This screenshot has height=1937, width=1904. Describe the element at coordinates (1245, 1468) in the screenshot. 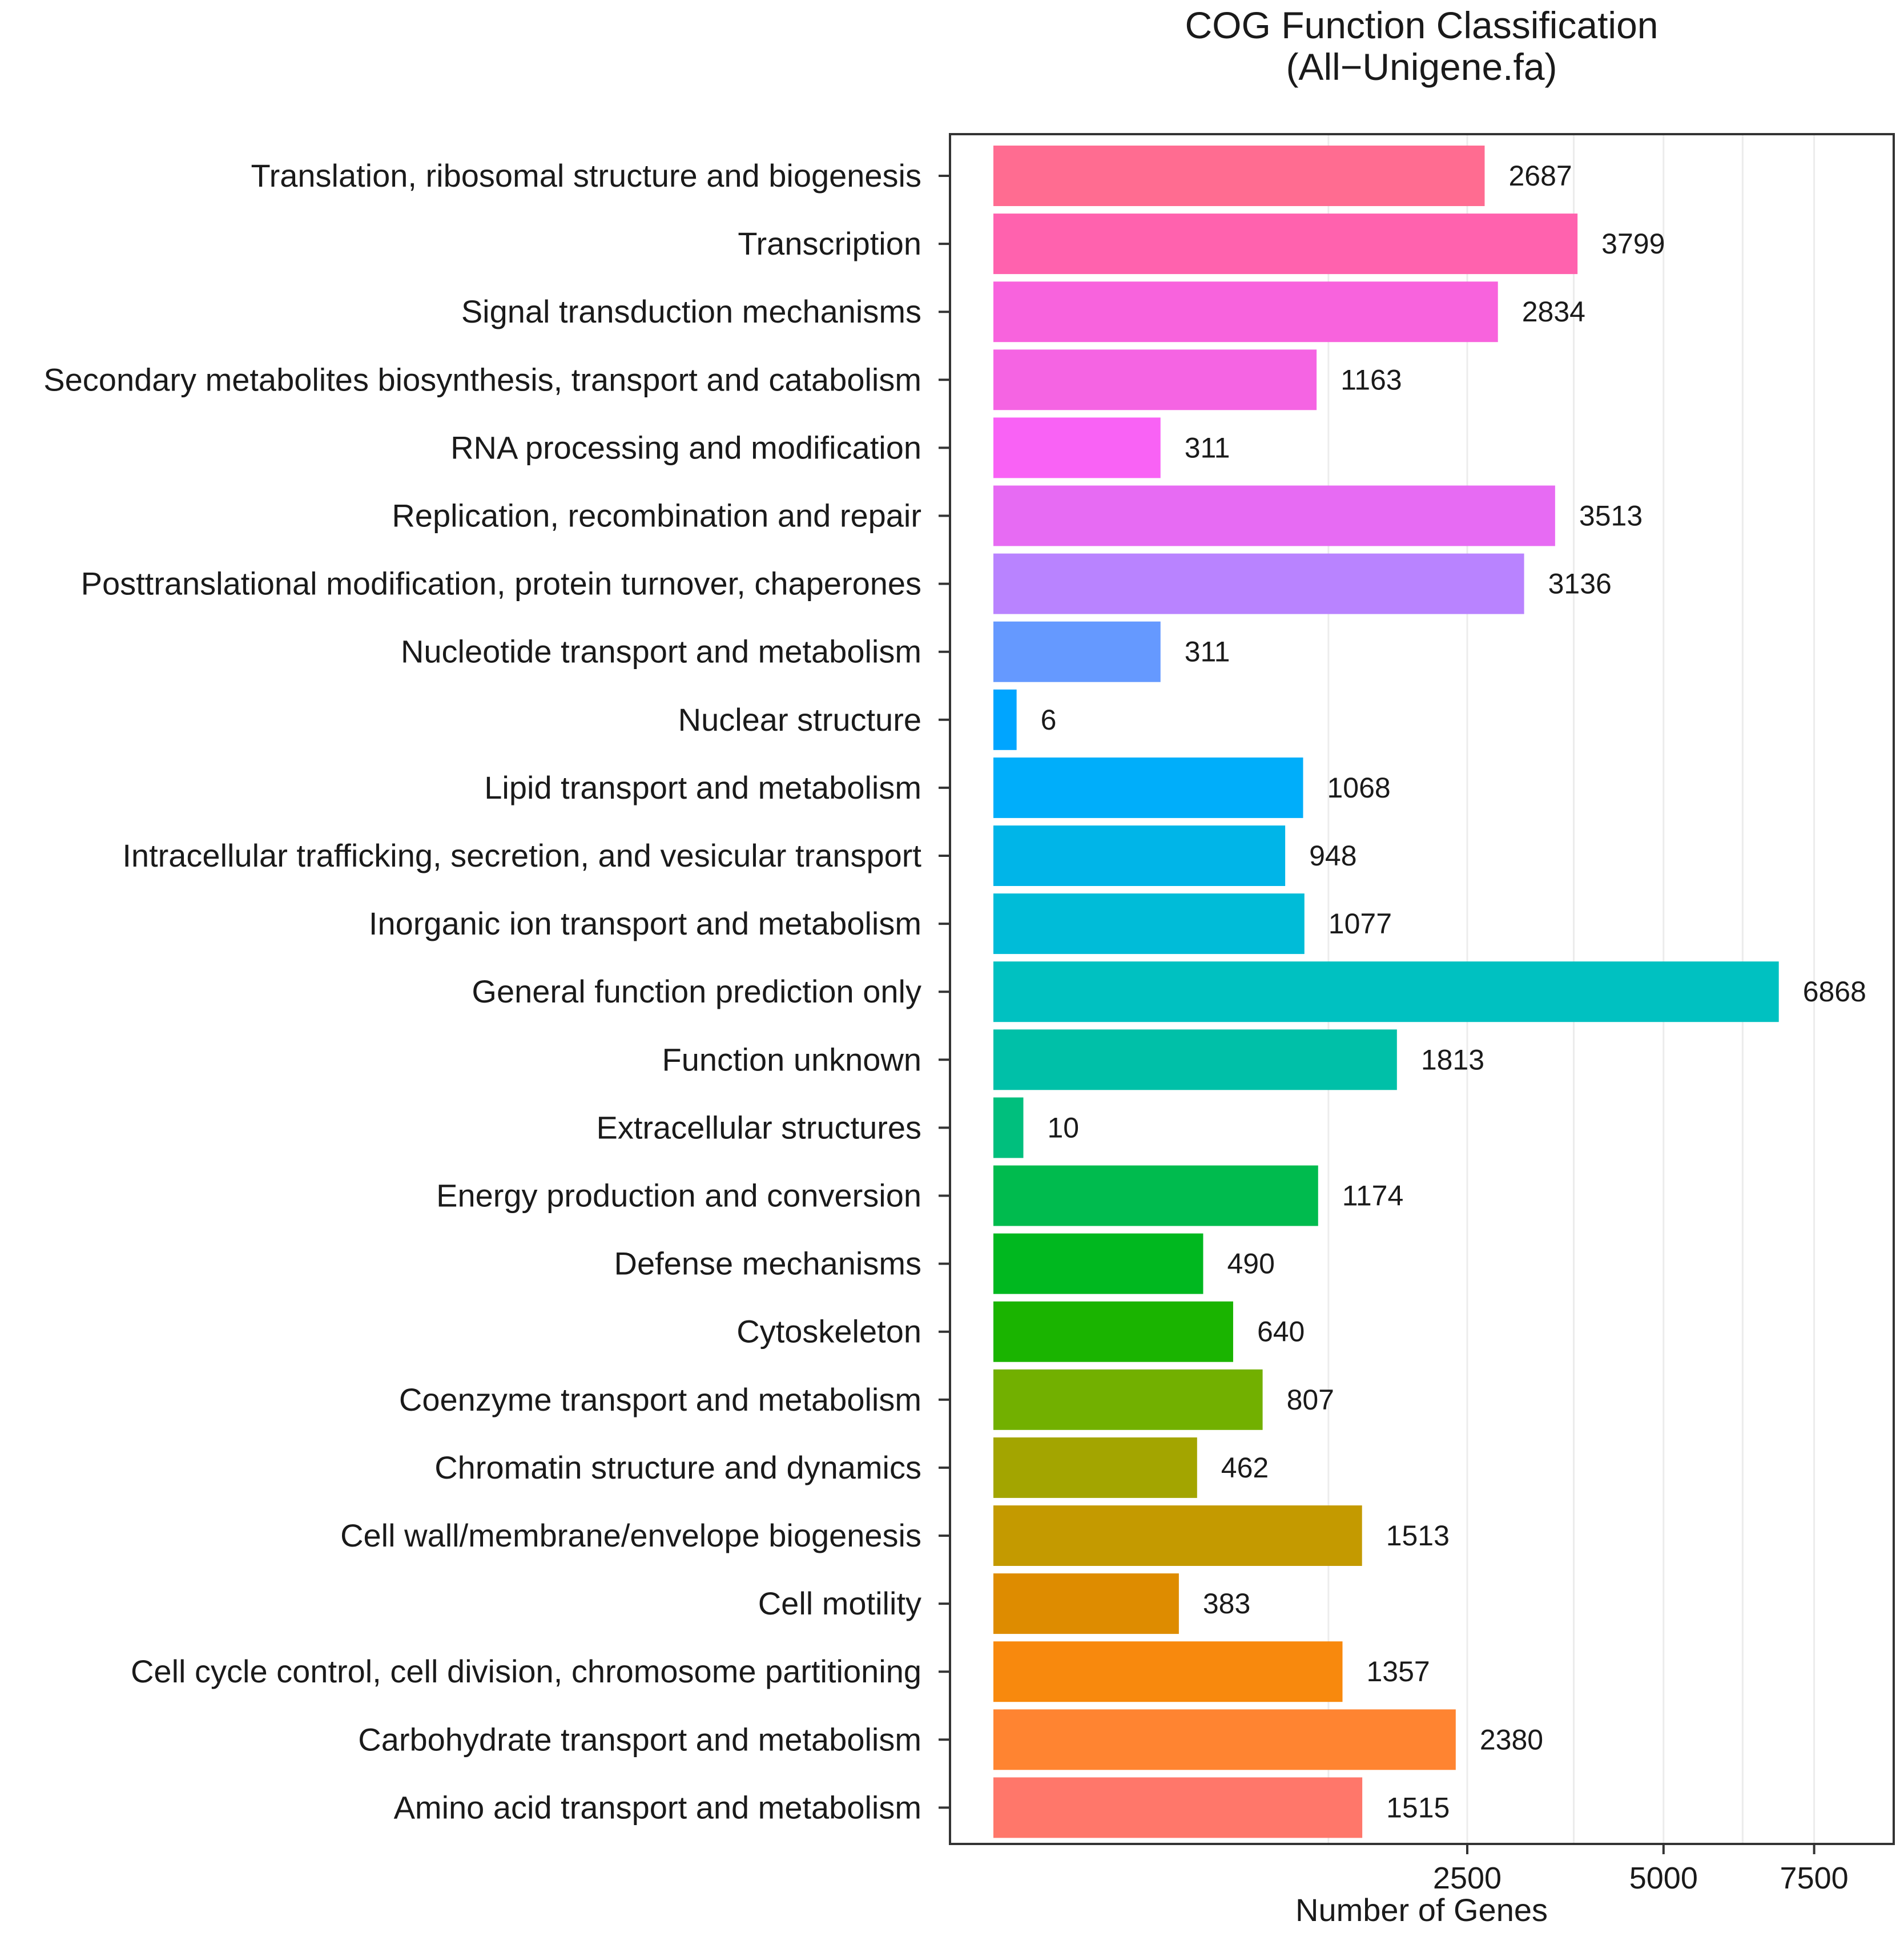

I see `value-label: 462` at that location.